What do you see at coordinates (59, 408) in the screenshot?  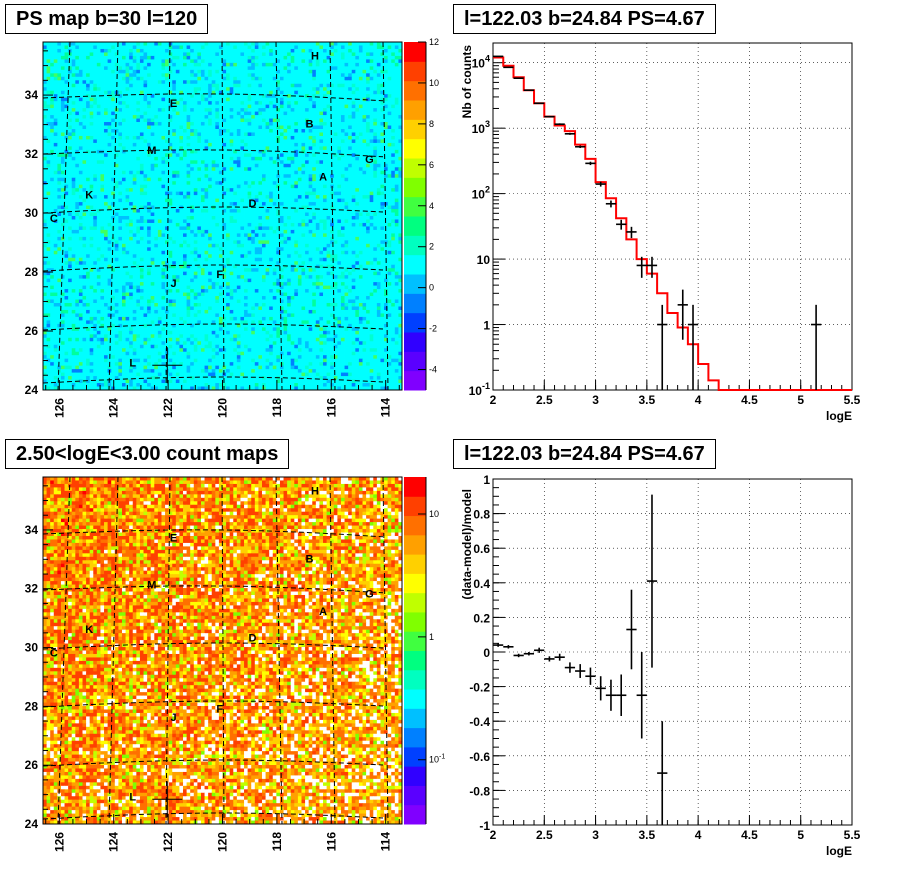 I see `x-tick-label: 126` at bounding box center [59, 408].